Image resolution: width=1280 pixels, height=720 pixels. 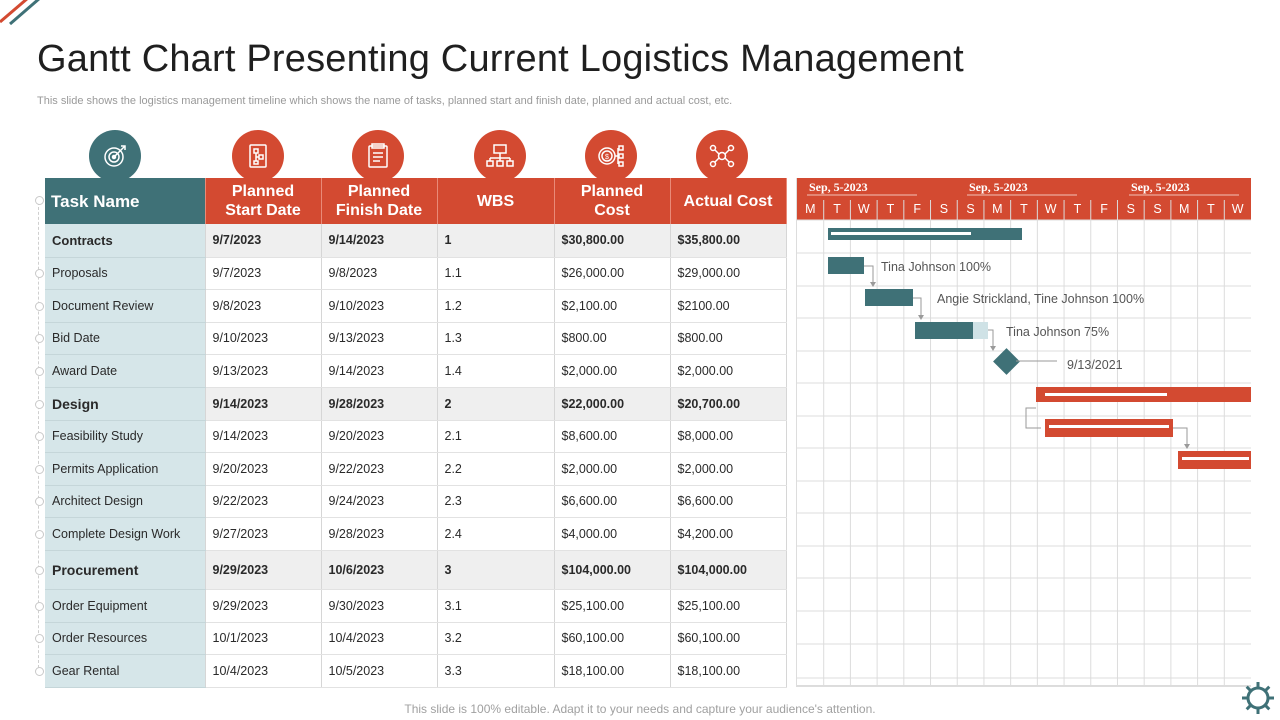 I want to click on planned-cell: $8,600.00, so click(x=612, y=436).